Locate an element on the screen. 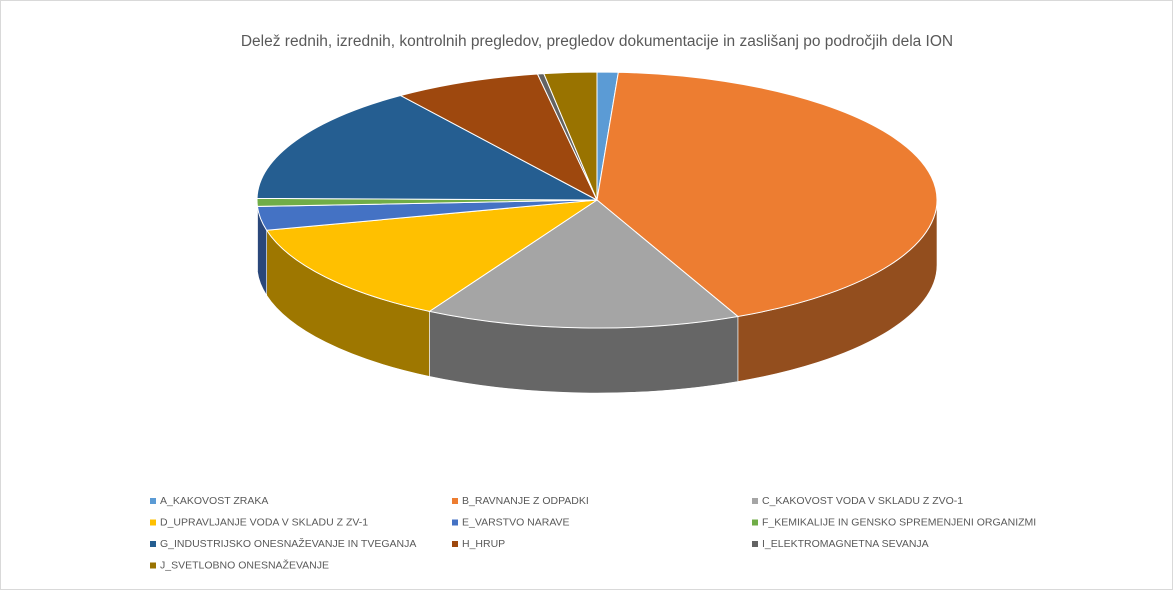  legend-label: I_ELEKTROMAGNETNA SEVANJA is located at coordinates (845, 544).